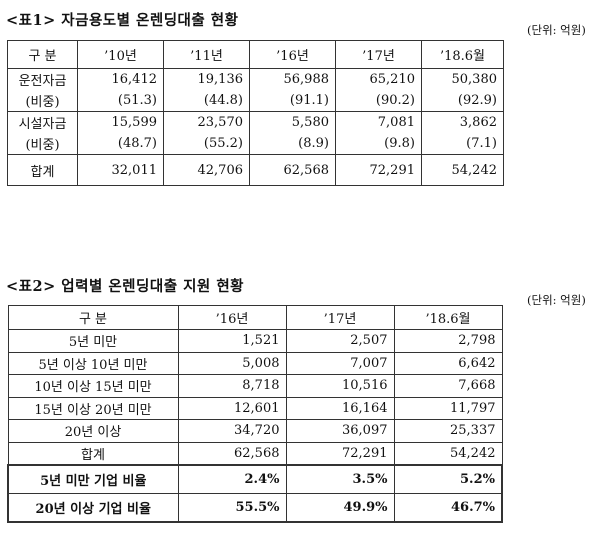 The height and width of the screenshot is (557, 600). What do you see at coordinates (93, 341) in the screenshot?
I see `row-label: 5년 미만` at bounding box center [93, 341].